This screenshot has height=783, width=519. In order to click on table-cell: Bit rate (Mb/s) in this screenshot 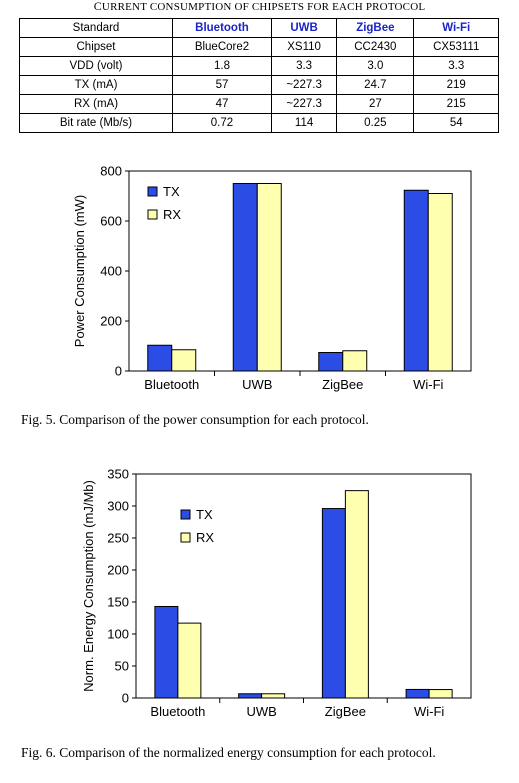, I will do `click(96, 123)`.